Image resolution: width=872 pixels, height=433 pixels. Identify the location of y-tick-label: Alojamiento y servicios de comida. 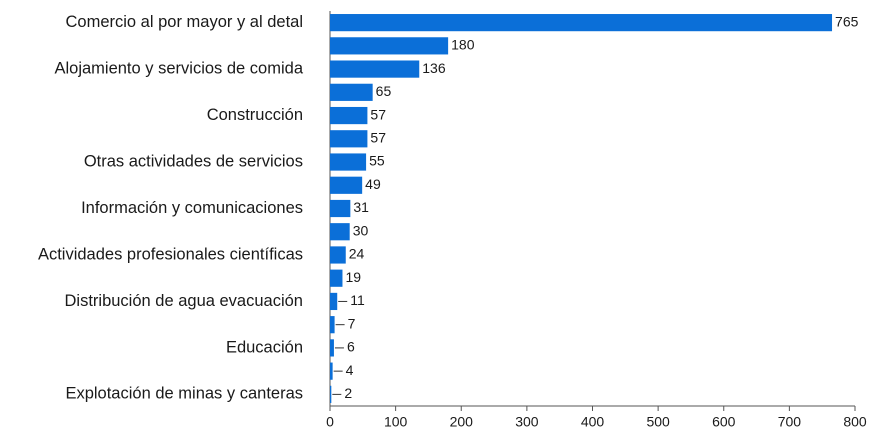
(178, 68).